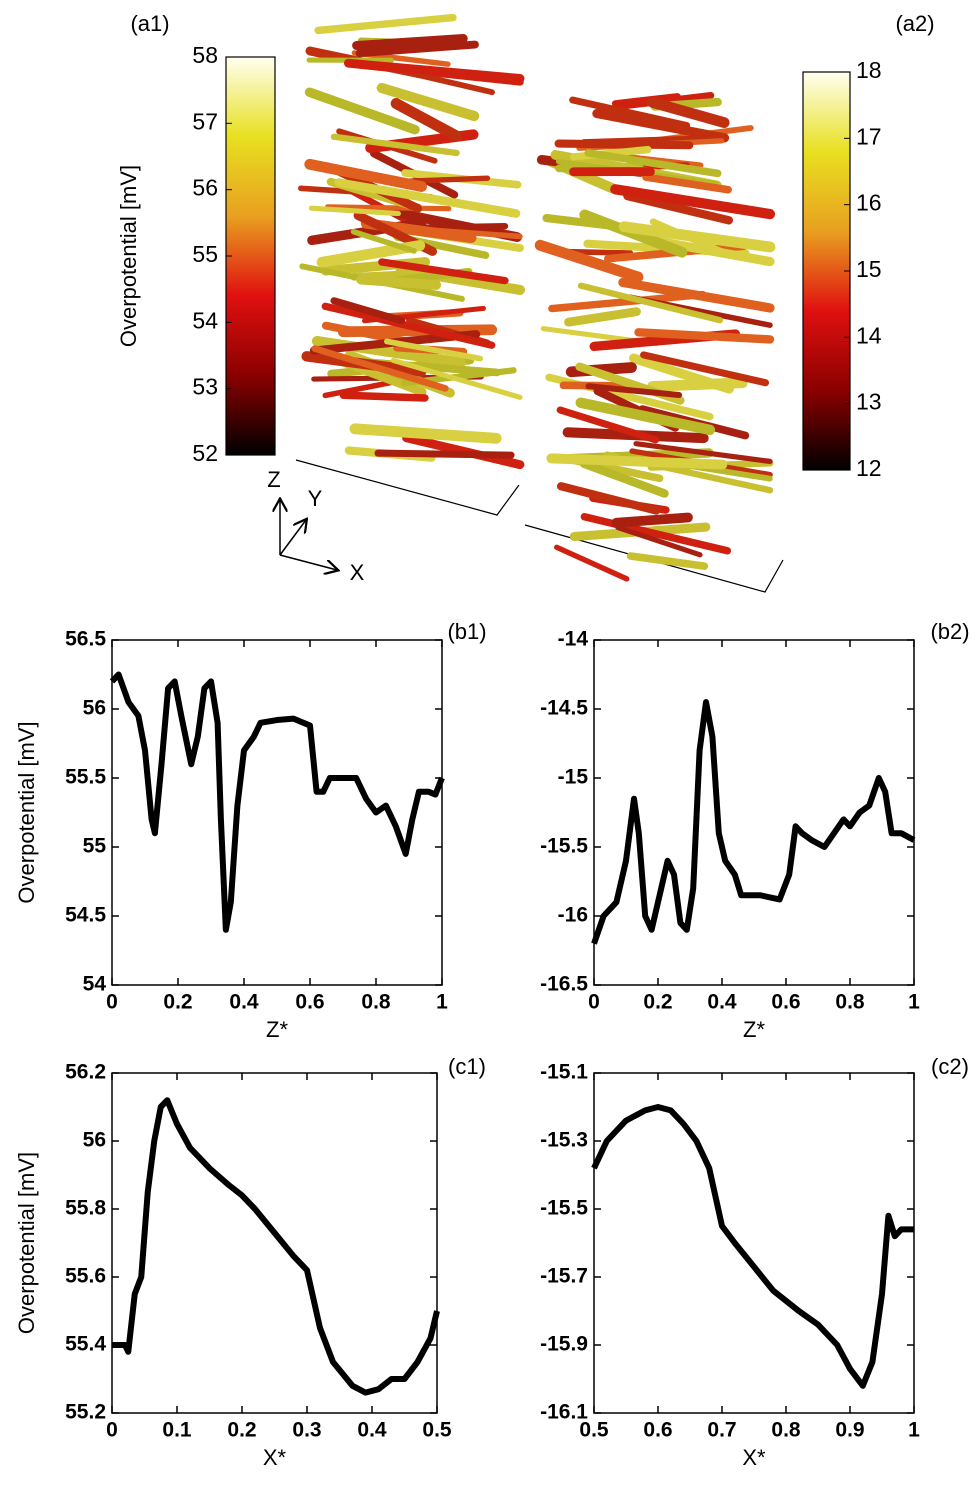 This screenshot has height=1487, width=977. Describe the element at coordinates (205, 254) in the screenshot. I see `y-tick-label: 55` at that location.